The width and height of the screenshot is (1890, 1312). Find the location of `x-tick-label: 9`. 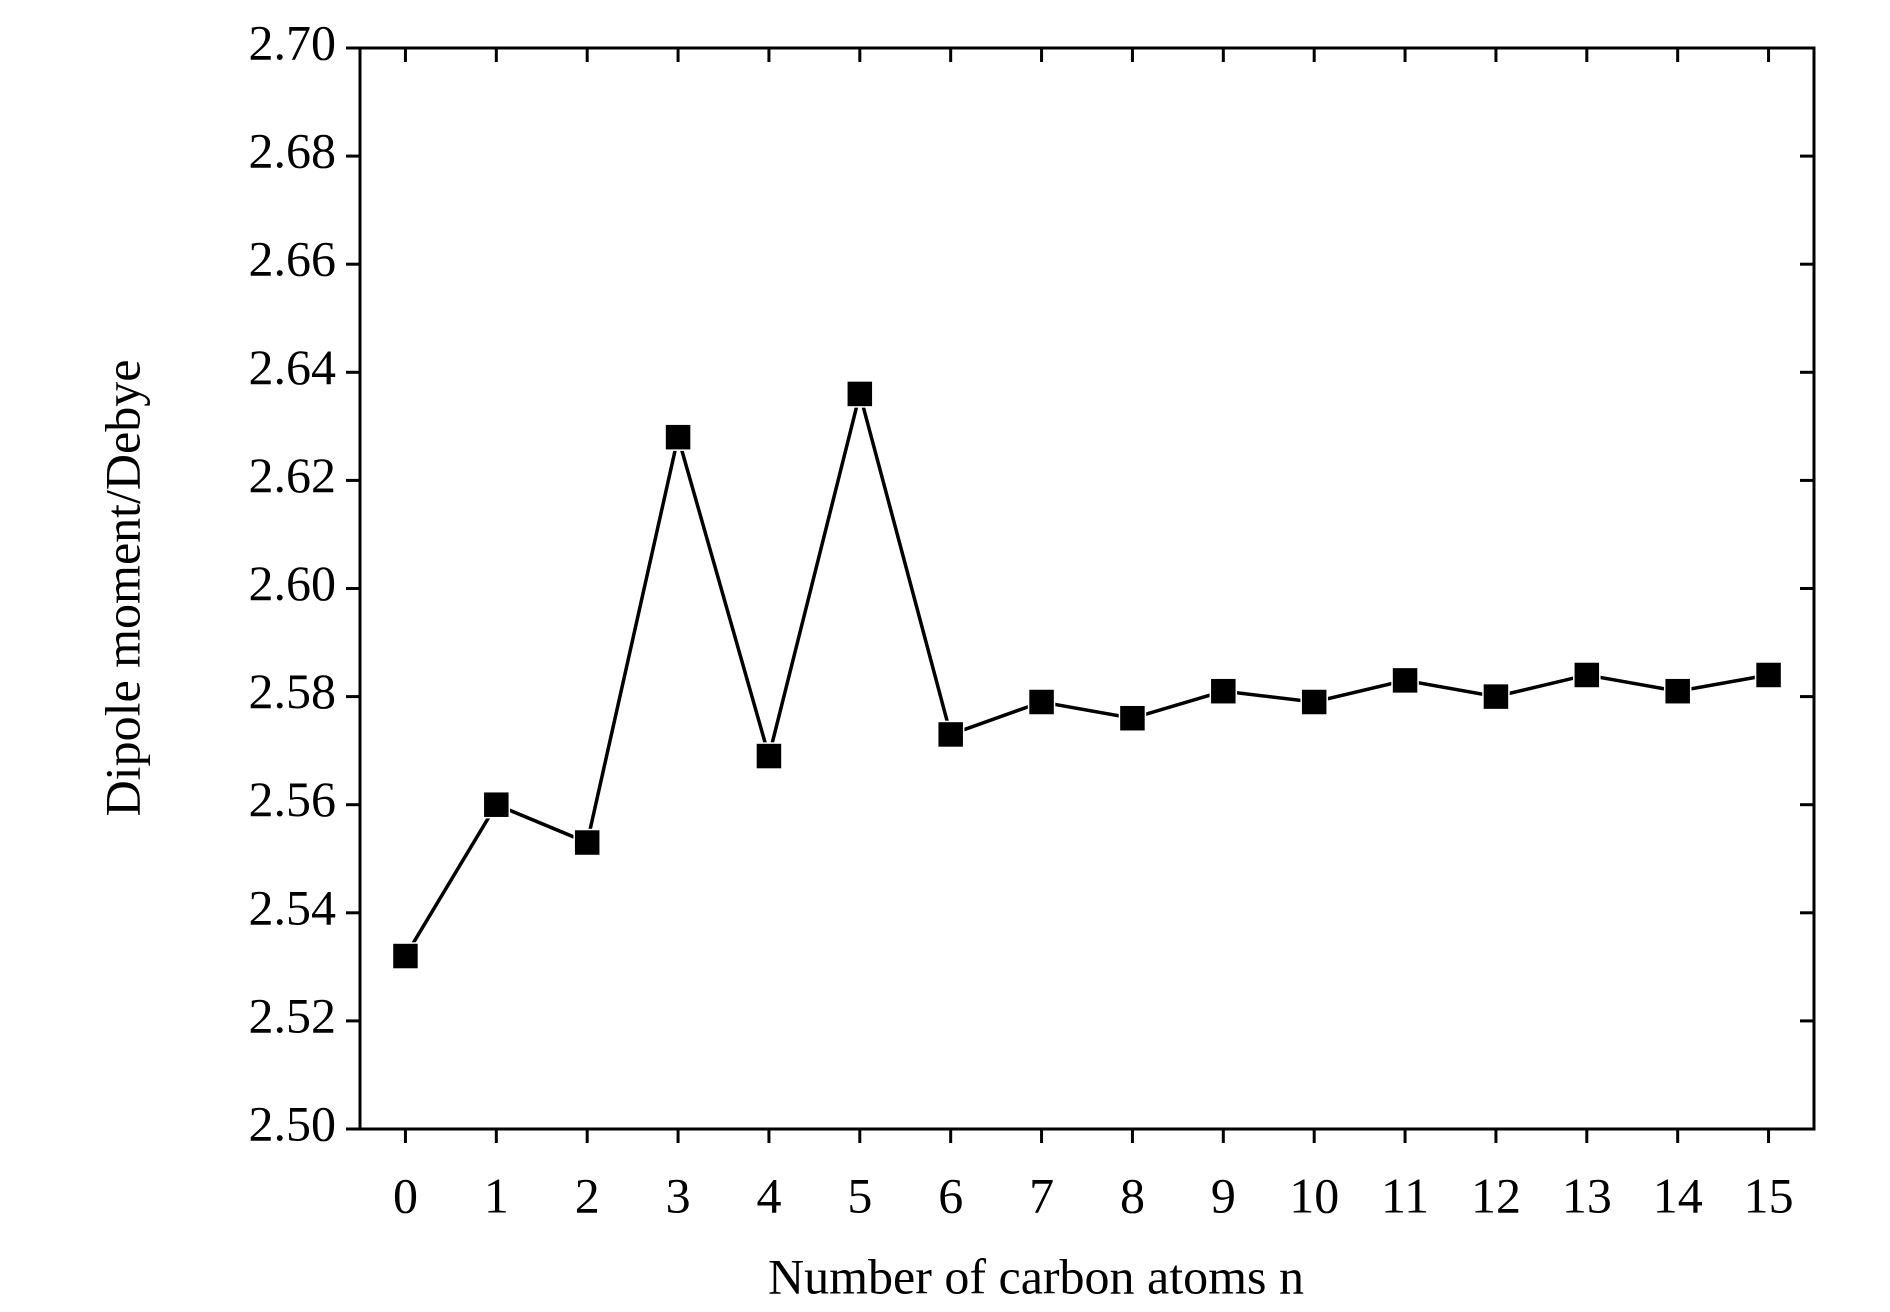

x-tick-label: 9 is located at coordinates (1223, 1195).